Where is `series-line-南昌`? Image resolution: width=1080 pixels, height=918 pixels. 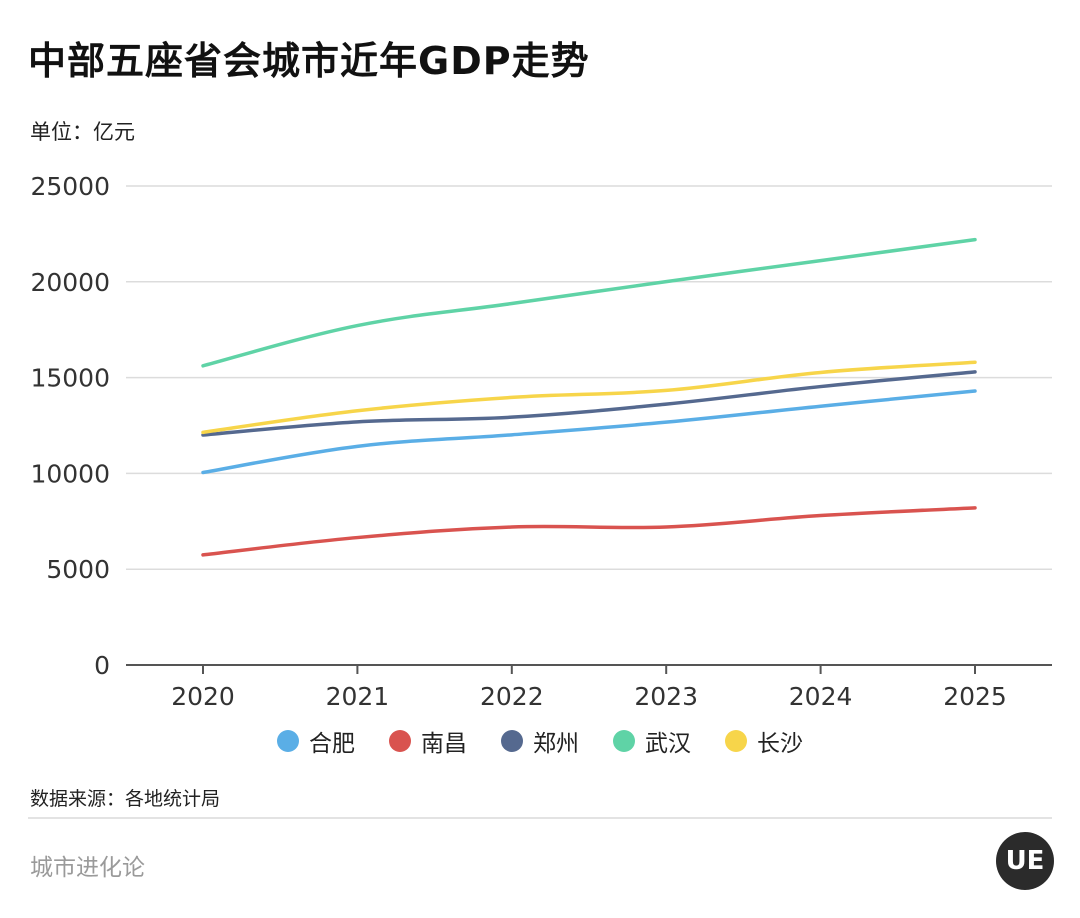
series-line-南昌 is located at coordinates (589, 531).